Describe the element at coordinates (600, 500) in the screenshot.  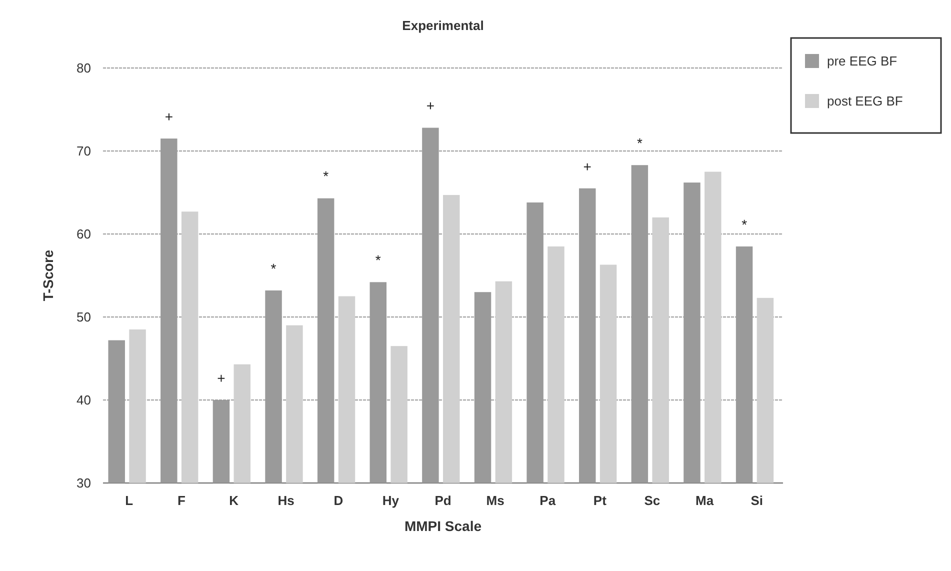
I see `x-tick-label: Pt` at that location.